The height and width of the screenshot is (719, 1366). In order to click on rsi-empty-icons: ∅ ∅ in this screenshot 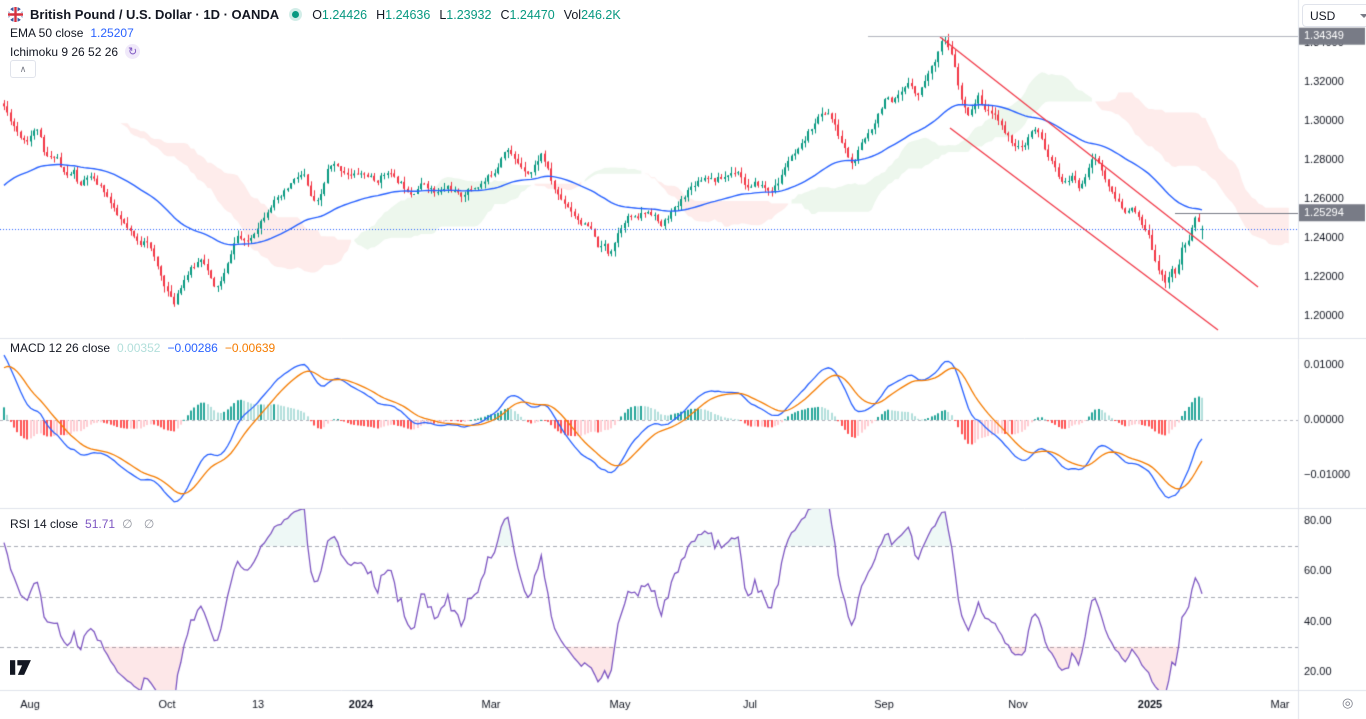, I will do `click(140, 524)`.